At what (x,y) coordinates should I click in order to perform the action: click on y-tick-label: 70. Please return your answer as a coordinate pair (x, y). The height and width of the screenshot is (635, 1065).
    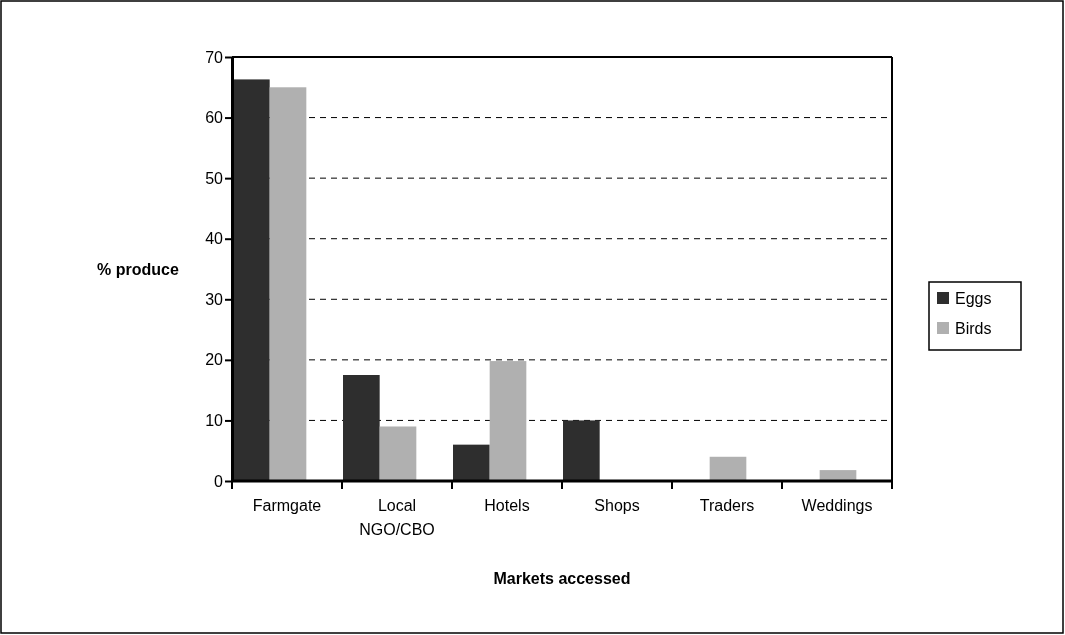
    Looking at the image, I should click on (214, 57).